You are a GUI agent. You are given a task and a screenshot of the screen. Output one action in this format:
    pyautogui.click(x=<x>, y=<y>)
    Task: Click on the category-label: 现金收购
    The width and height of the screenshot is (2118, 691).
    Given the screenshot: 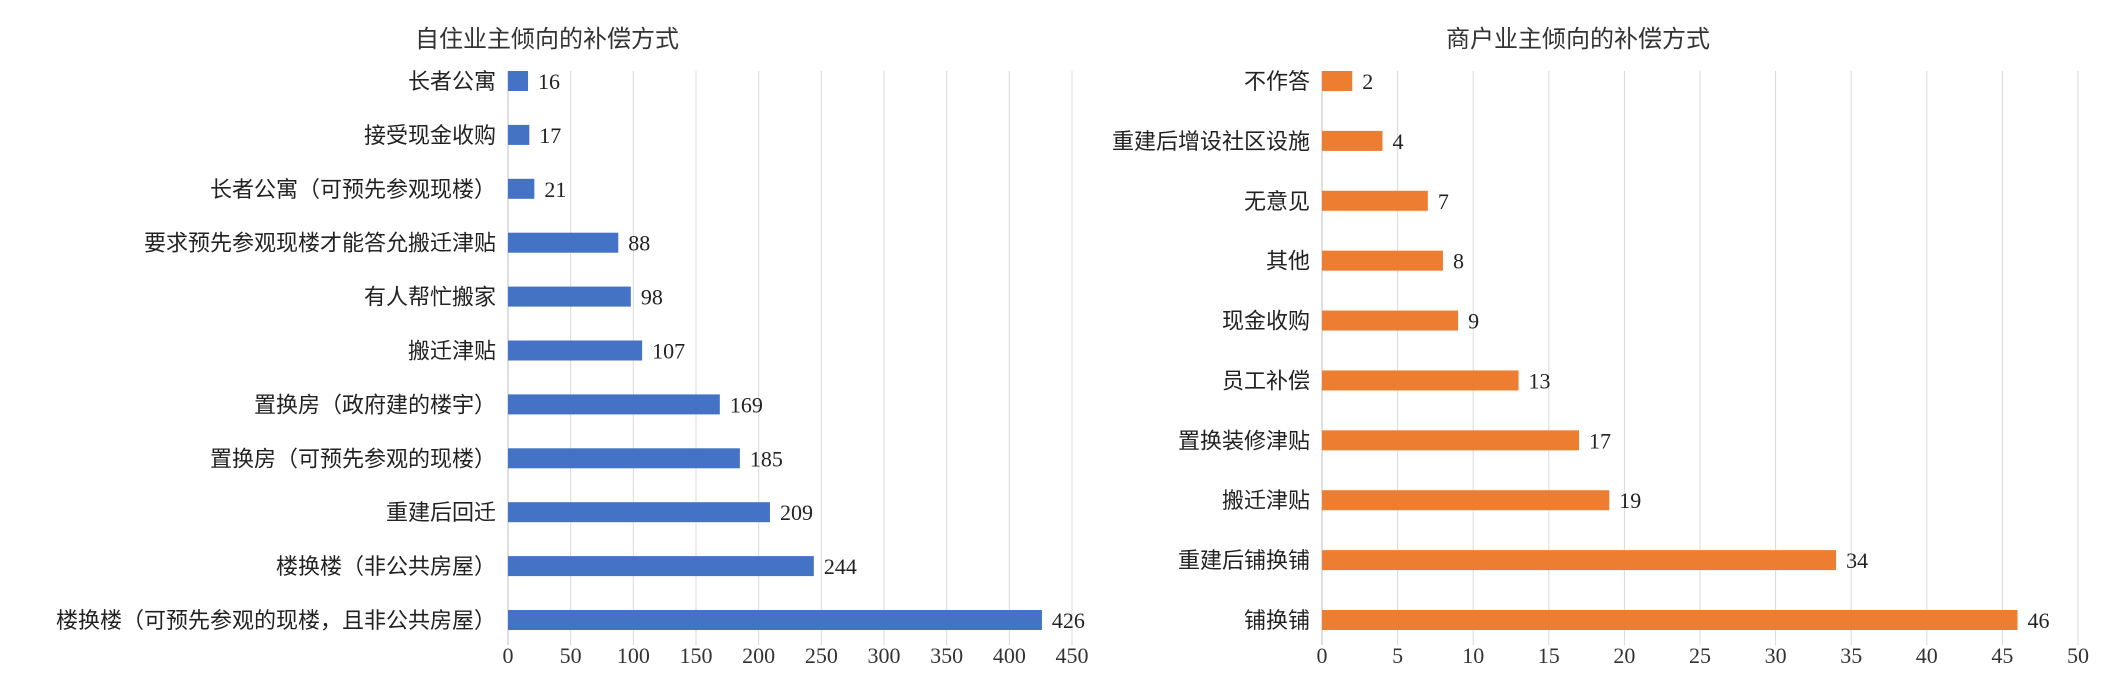 What is the action you would take?
    pyautogui.click(x=1266, y=322)
    